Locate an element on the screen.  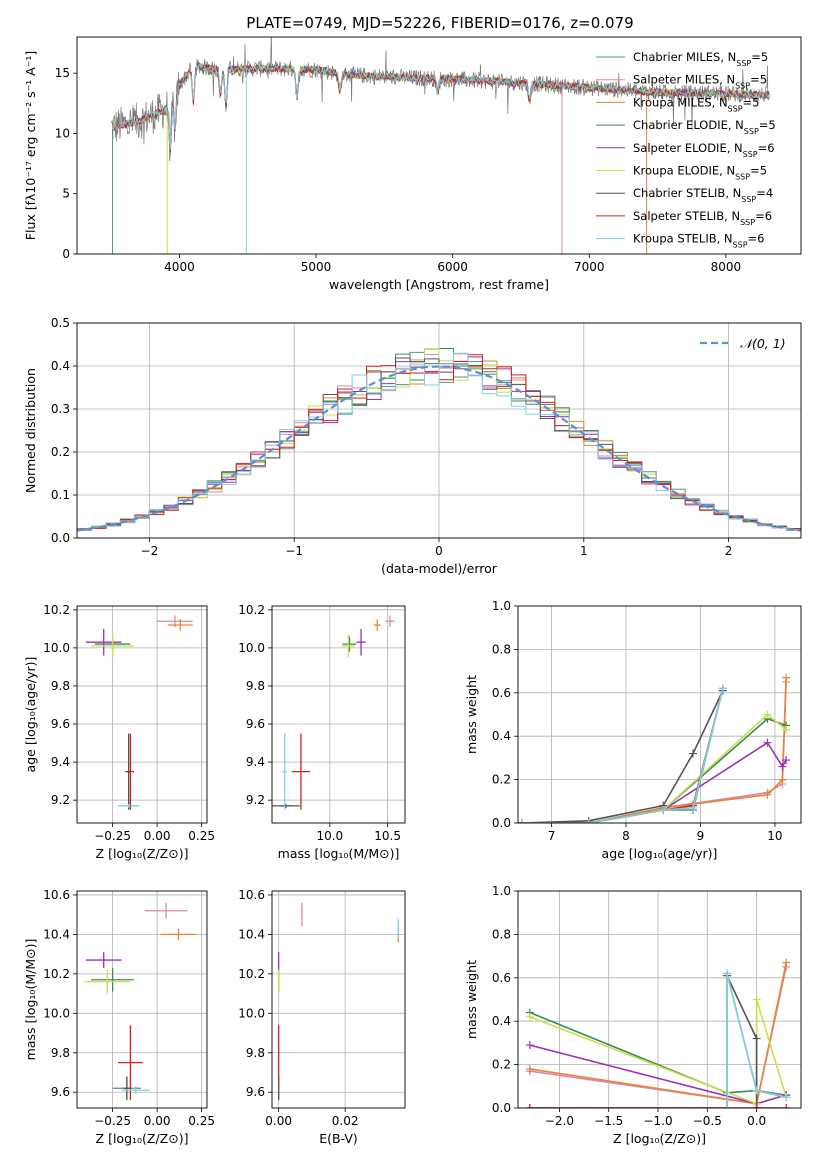
y-tick-label: 0.2 is located at coordinates (60, 452).